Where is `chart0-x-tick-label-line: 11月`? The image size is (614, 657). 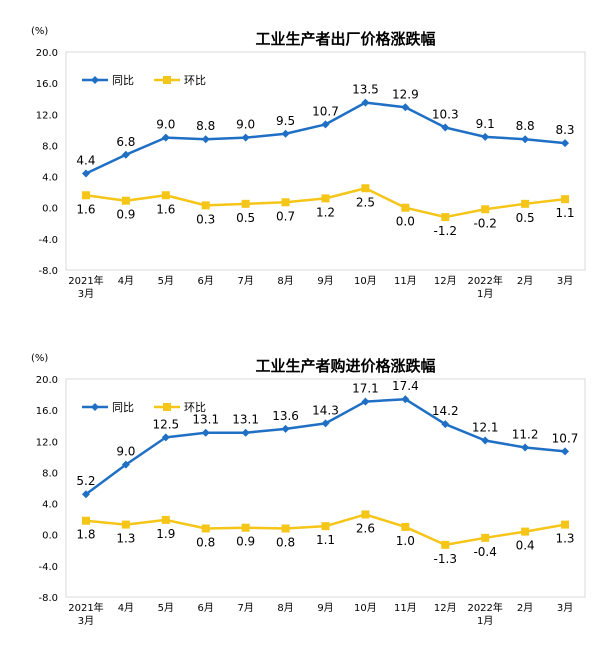 chart0-x-tick-label-line: 11月 is located at coordinates (405, 281).